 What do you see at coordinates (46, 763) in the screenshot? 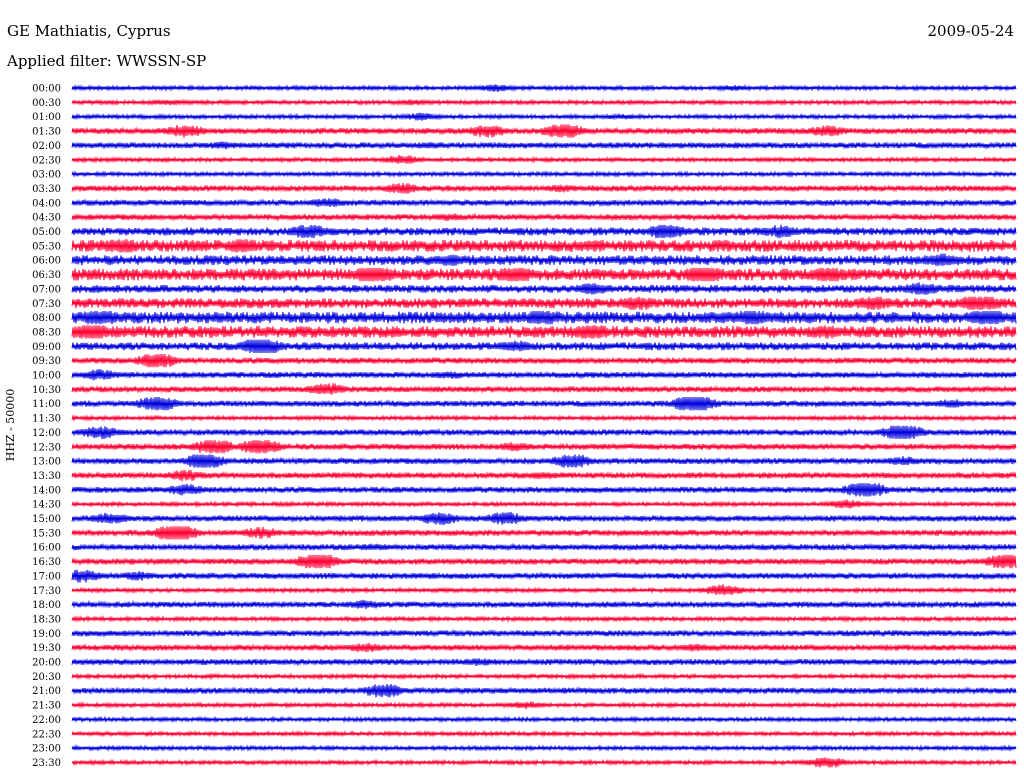
I see `row-time-label: 23:30` at bounding box center [46, 763].